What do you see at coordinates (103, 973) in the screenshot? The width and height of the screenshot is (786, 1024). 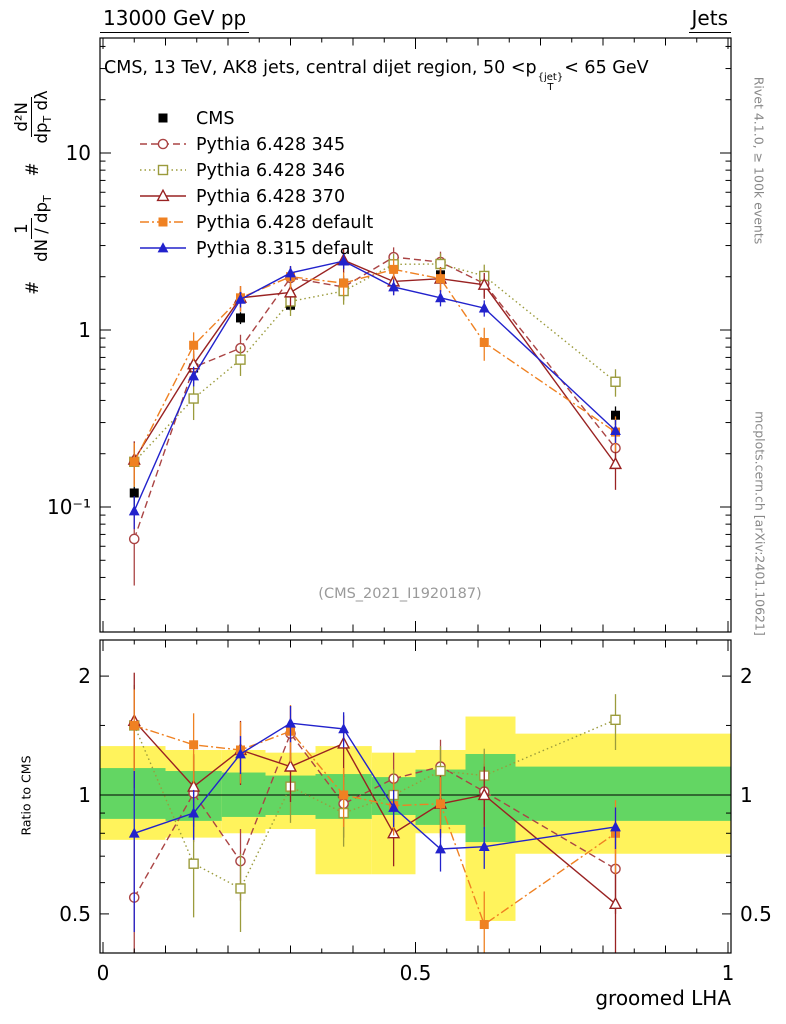 I see `svg-text: 0` at bounding box center [103, 973].